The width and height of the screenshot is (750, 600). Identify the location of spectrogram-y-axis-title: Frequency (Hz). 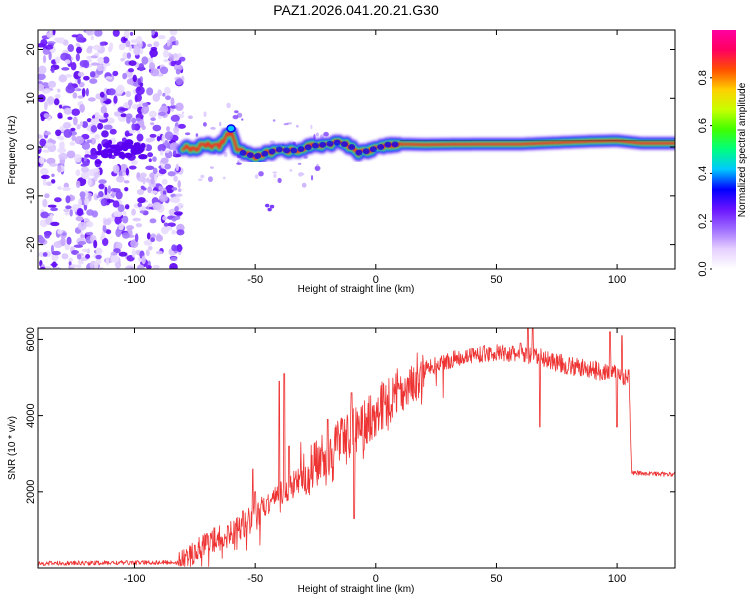
(12, 150).